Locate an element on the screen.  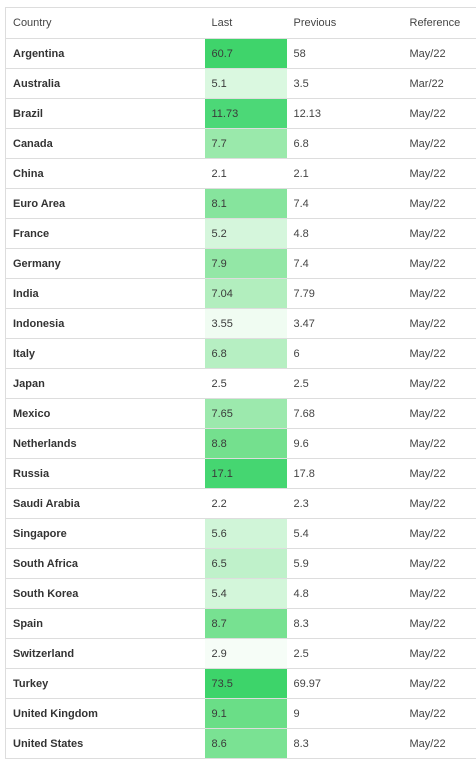
last-value: 60.7 is located at coordinates (245, 53).